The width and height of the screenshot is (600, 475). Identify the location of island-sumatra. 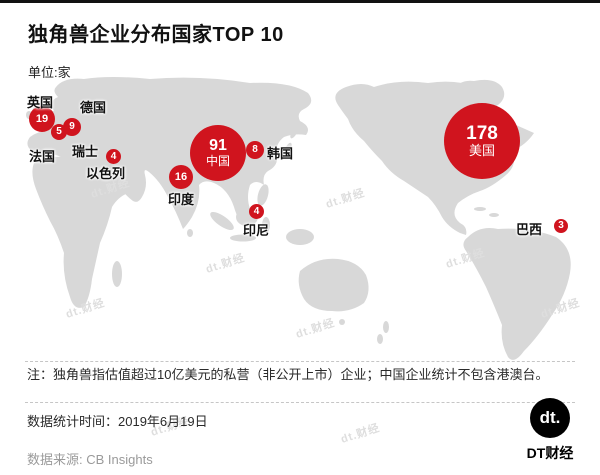
(222, 221).